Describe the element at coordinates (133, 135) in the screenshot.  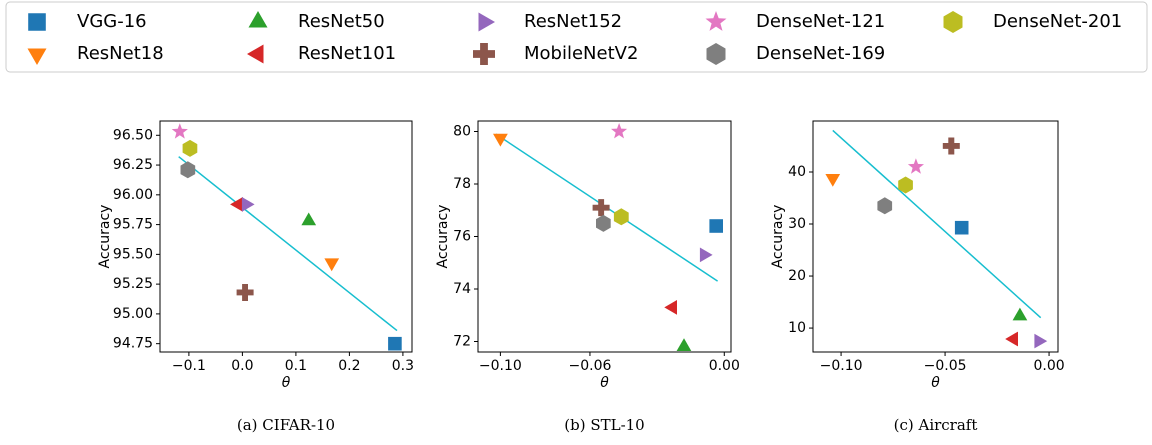
I see `y-tick-label: 96.50` at that location.